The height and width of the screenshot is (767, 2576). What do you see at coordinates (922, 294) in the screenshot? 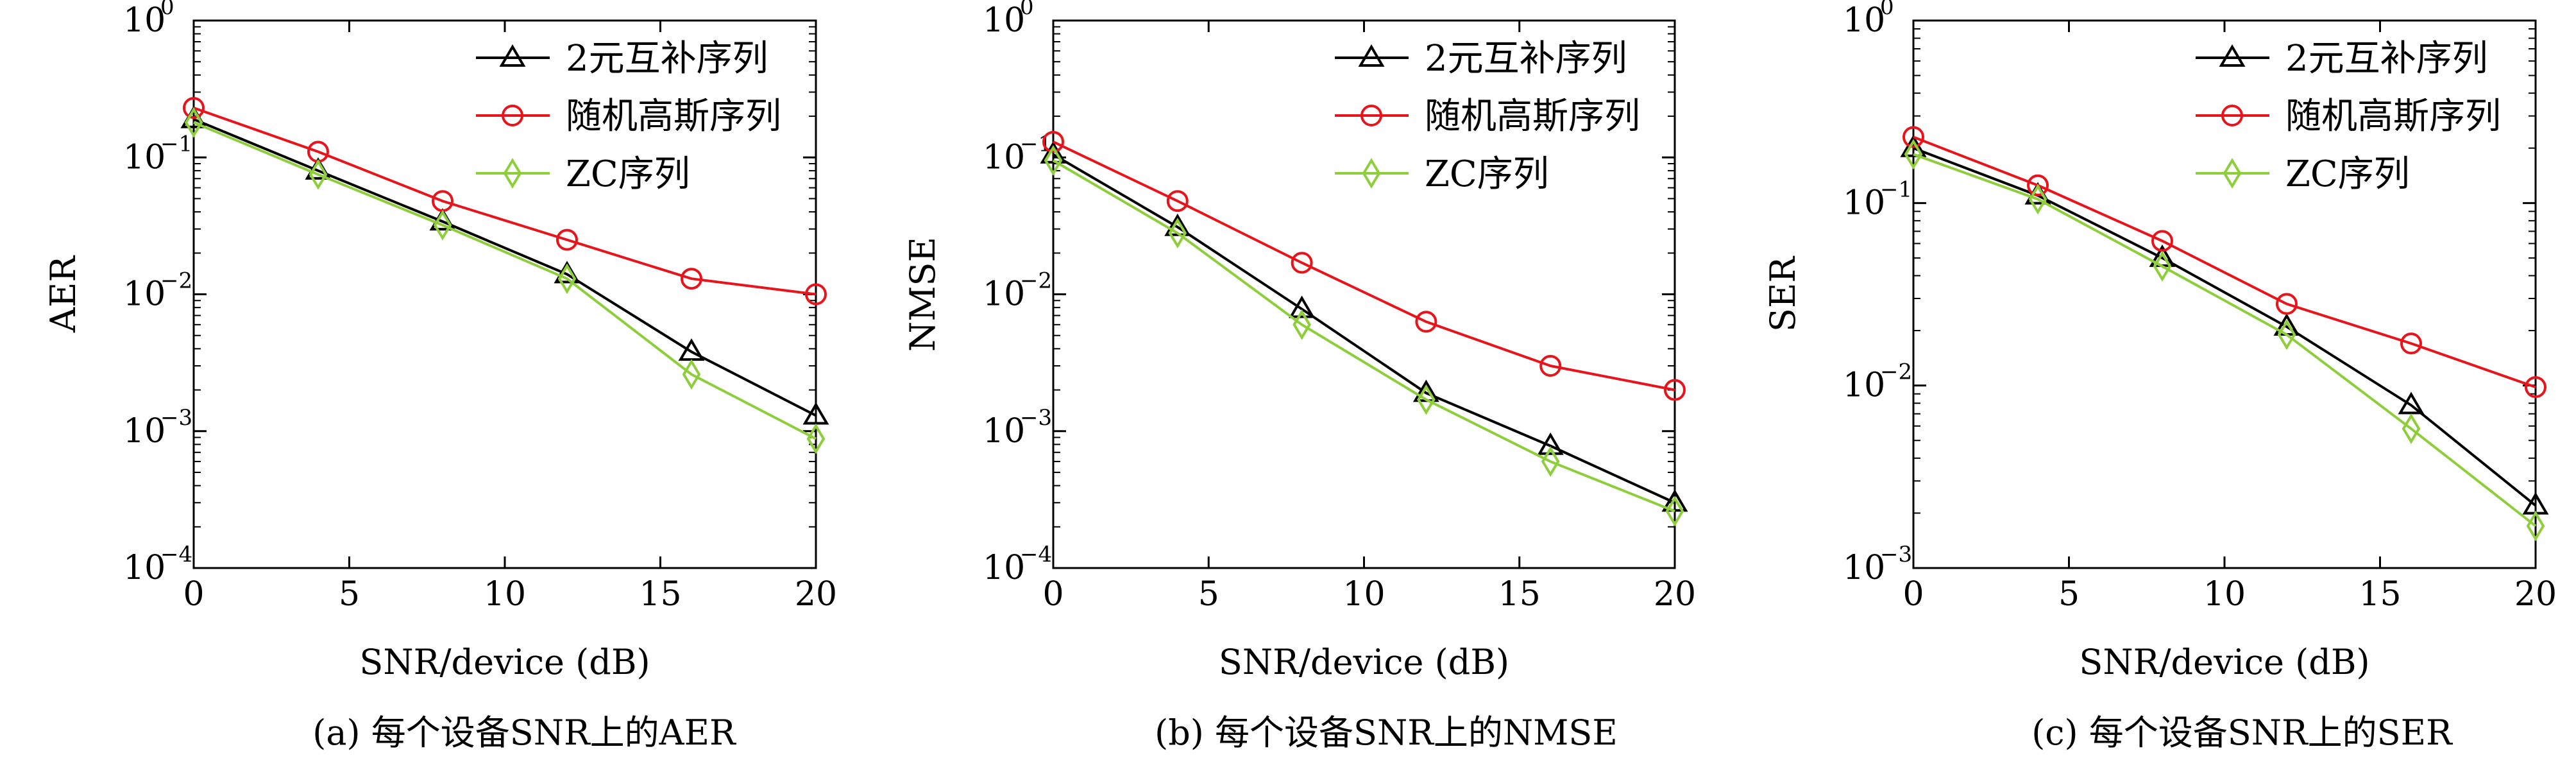
I see `y-axis-label: NMSE` at bounding box center [922, 294].